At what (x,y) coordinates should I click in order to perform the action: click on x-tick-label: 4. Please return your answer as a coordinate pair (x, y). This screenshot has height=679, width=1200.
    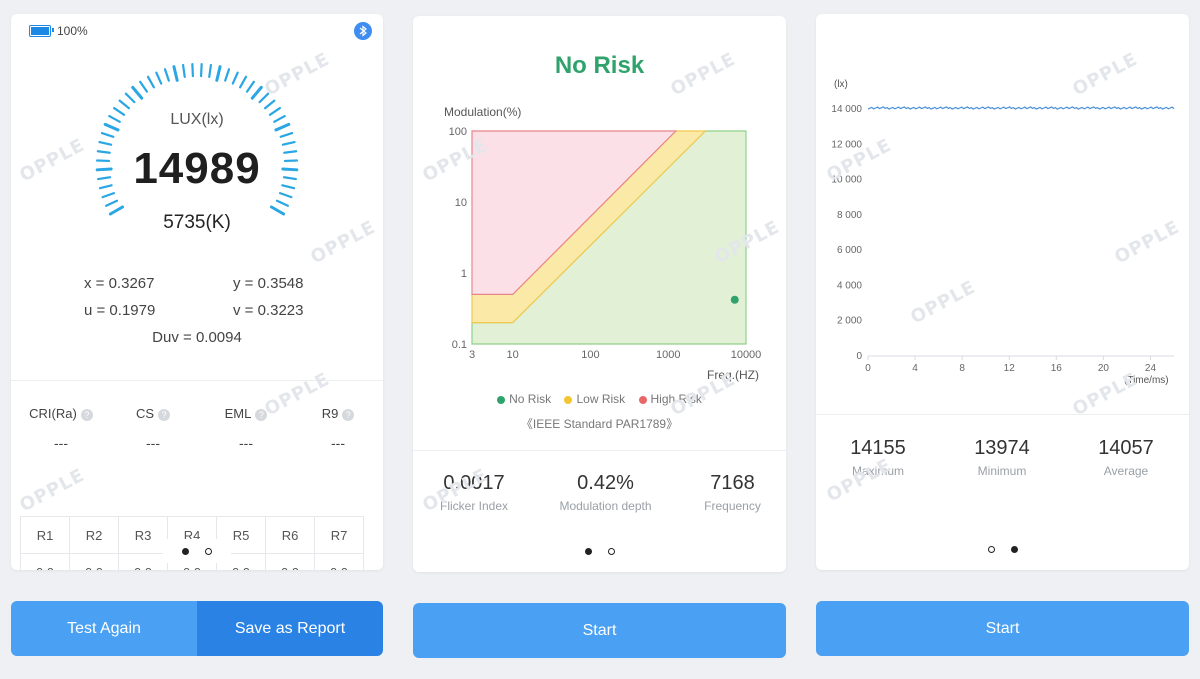
    Looking at the image, I should click on (915, 368).